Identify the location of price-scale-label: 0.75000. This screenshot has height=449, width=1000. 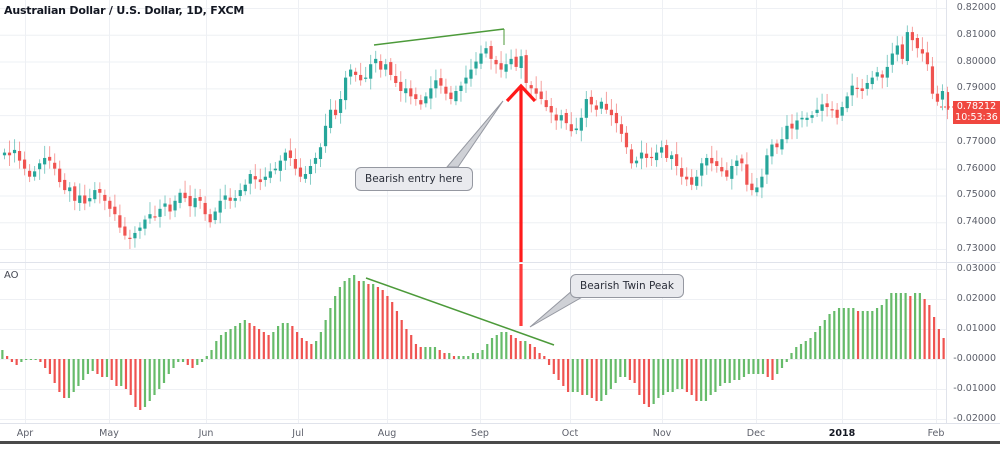
(976, 195).